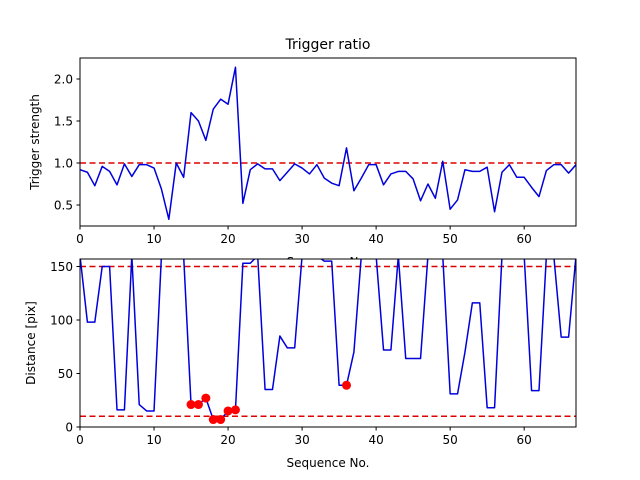 The height and width of the screenshot is (480, 640). I want to click on y-tick-label: 0, so click(69, 427).